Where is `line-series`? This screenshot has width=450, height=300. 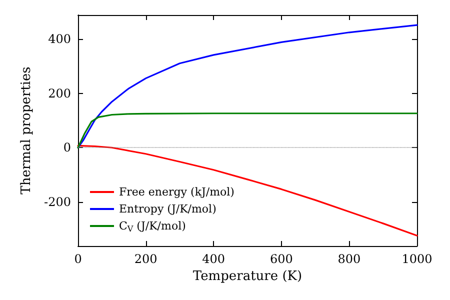
line-series is located at coordinates (247, 130).